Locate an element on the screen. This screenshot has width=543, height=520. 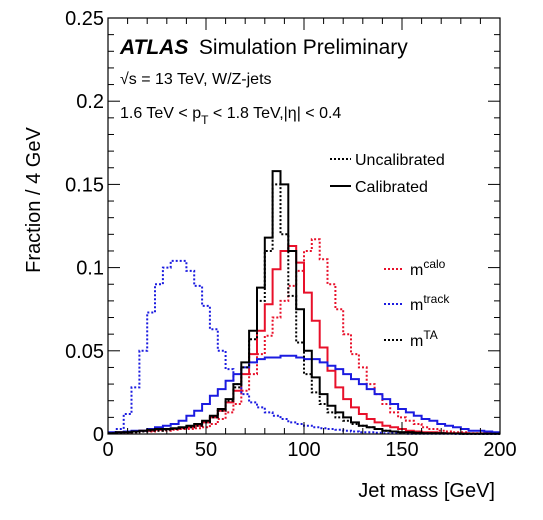
info-line-2-sub: T is located at coordinates (205, 120).